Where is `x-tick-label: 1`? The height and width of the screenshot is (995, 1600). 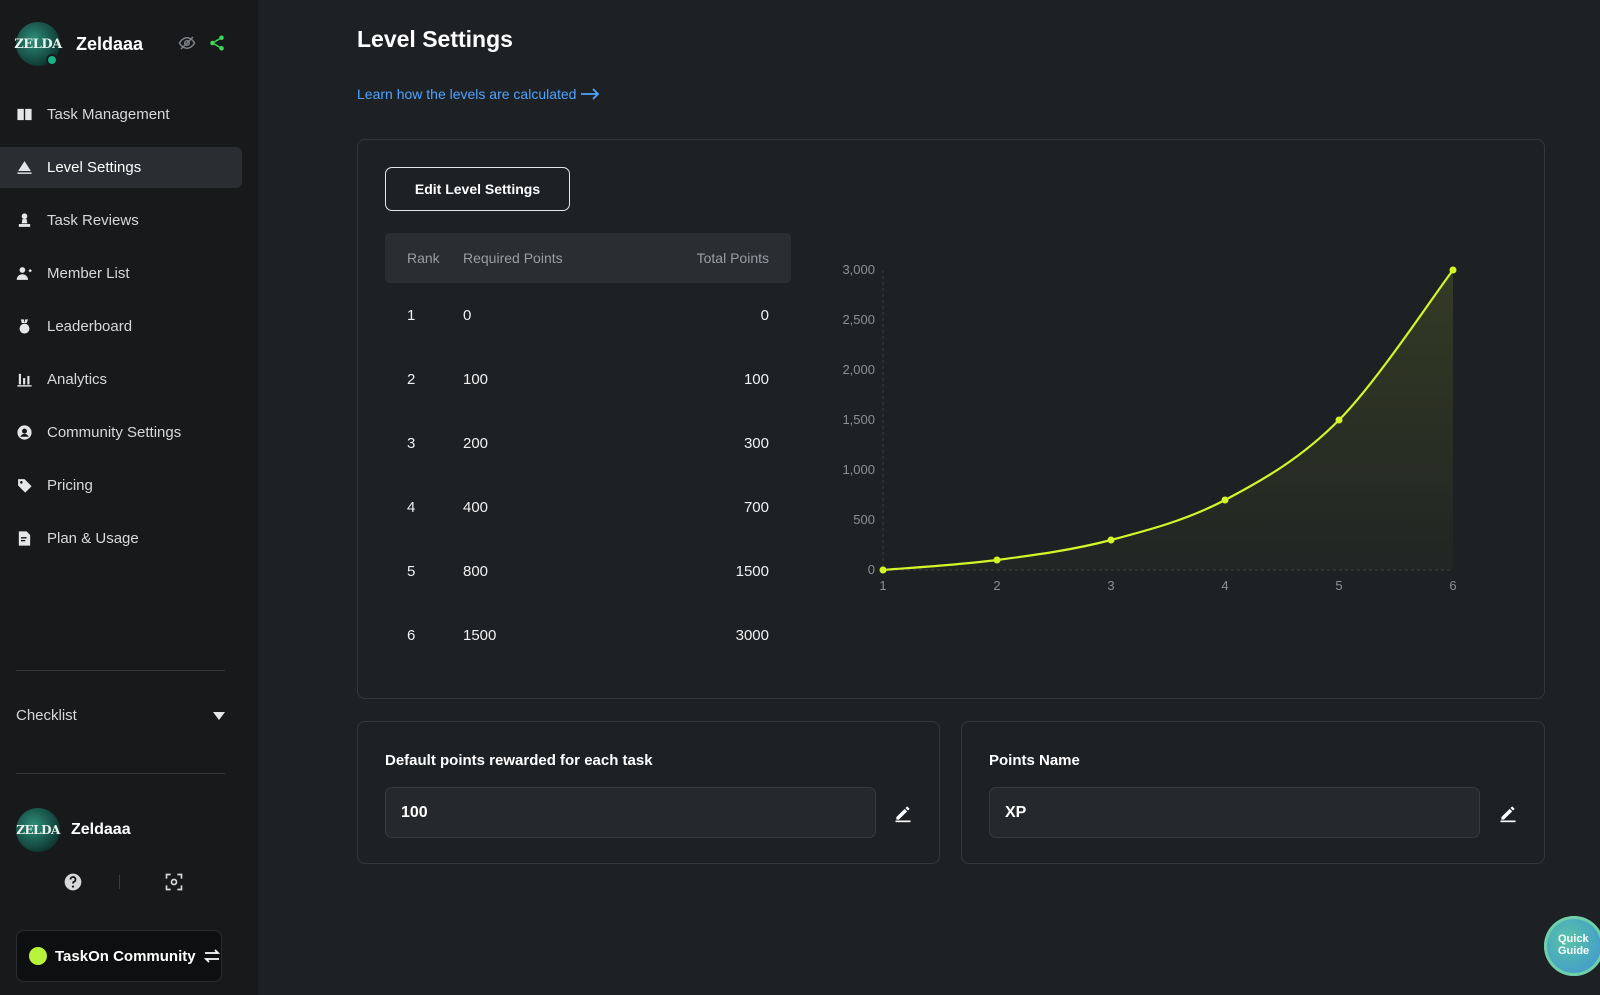
x-tick-label: 1 is located at coordinates (882, 585).